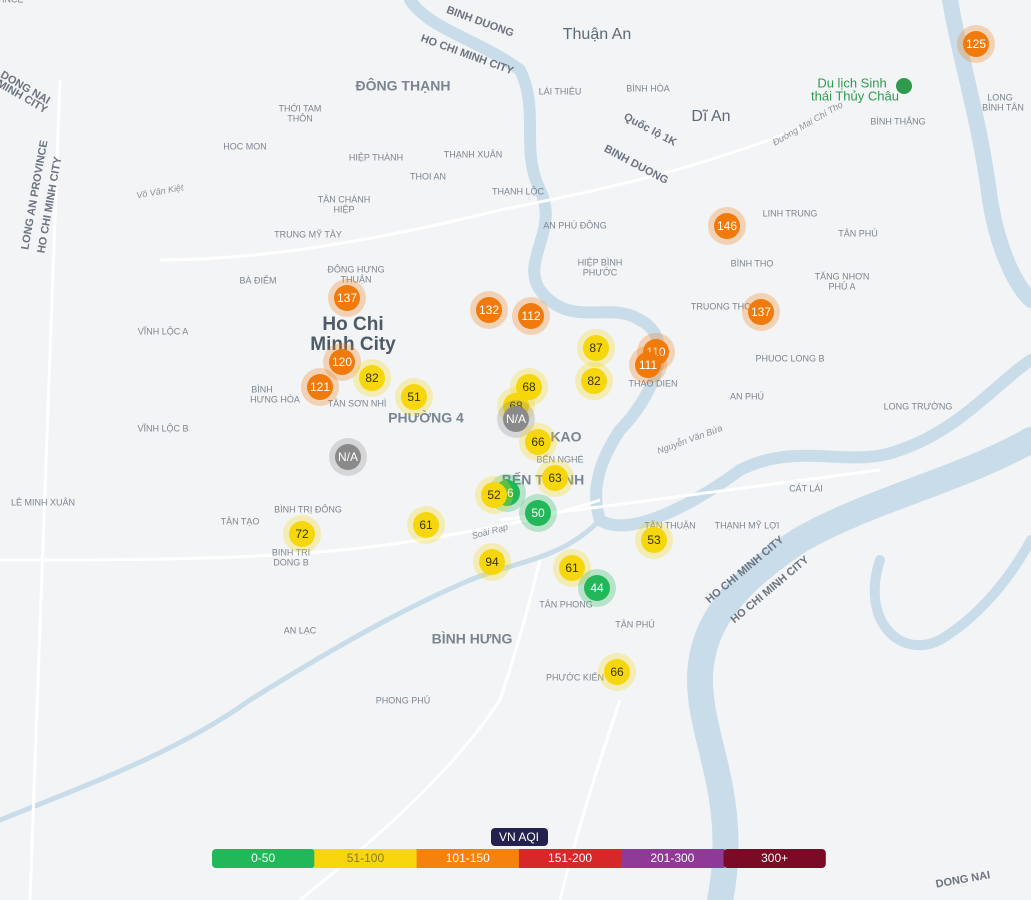 The width and height of the screenshot is (1031, 900). I want to click on aqi-marker: 87, so click(596, 348).